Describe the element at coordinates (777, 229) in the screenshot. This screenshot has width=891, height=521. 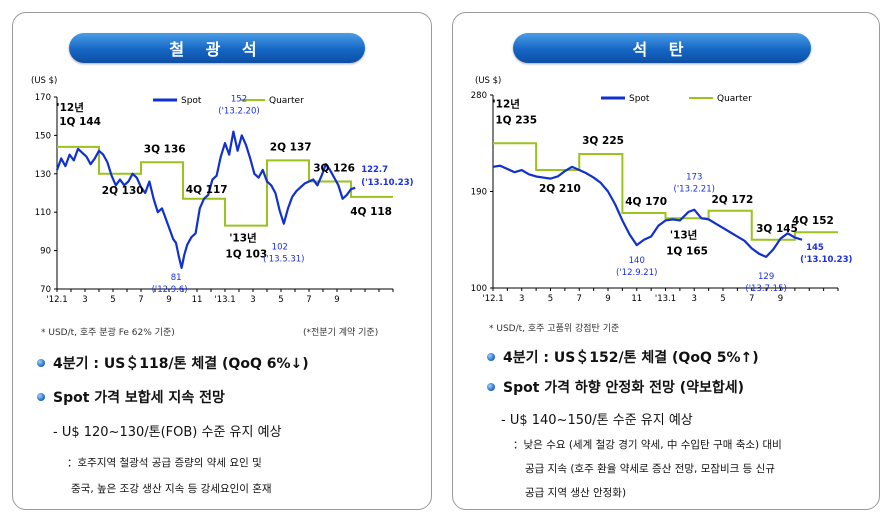
I see `data-label: 3Q 145` at that location.